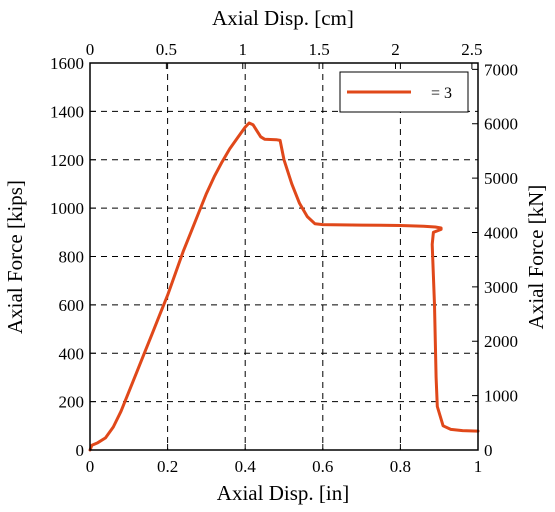 This screenshot has width=555, height=512. I want to click on y-right-tick-label: 6000, so click(501, 124).